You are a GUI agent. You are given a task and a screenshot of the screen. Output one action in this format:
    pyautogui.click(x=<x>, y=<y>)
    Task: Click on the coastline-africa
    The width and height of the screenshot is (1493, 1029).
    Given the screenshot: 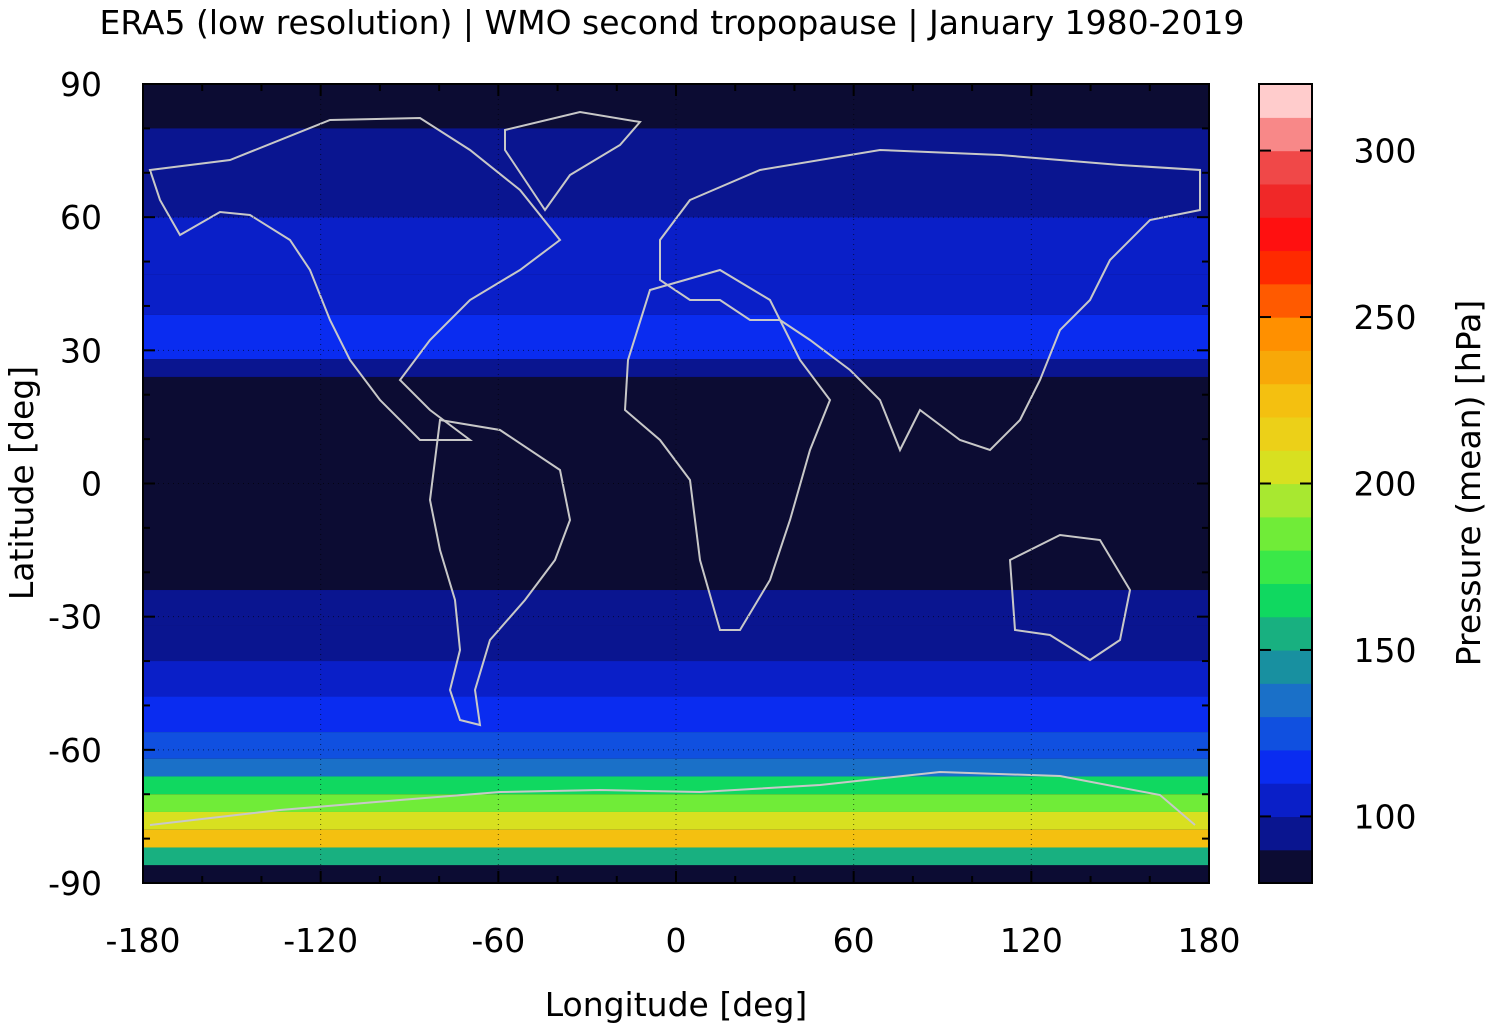 What is the action you would take?
    pyautogui.click(x=727, y=449)
    